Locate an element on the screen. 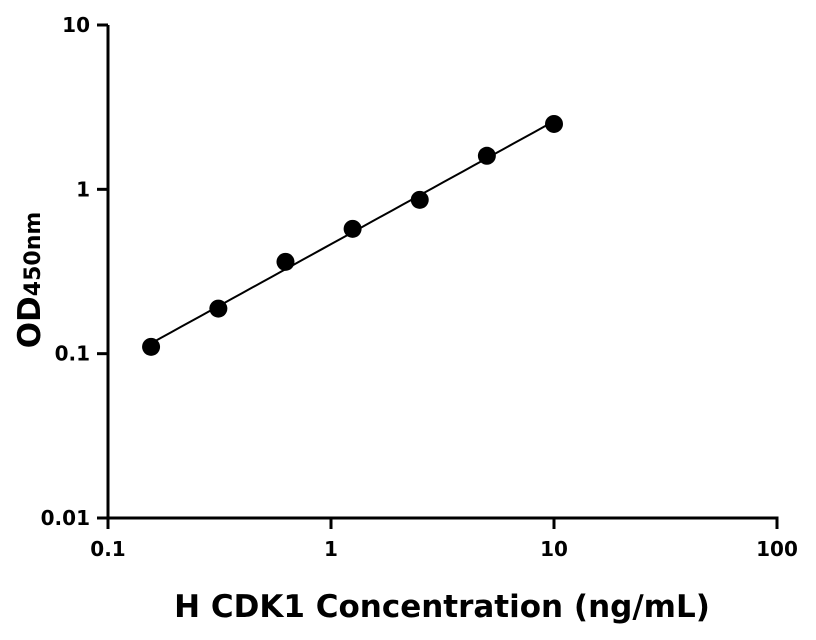 Image resolution: width=816 pixels, height=640 pixels. x-tick-label: 100 is located at coordinates (777, 549).